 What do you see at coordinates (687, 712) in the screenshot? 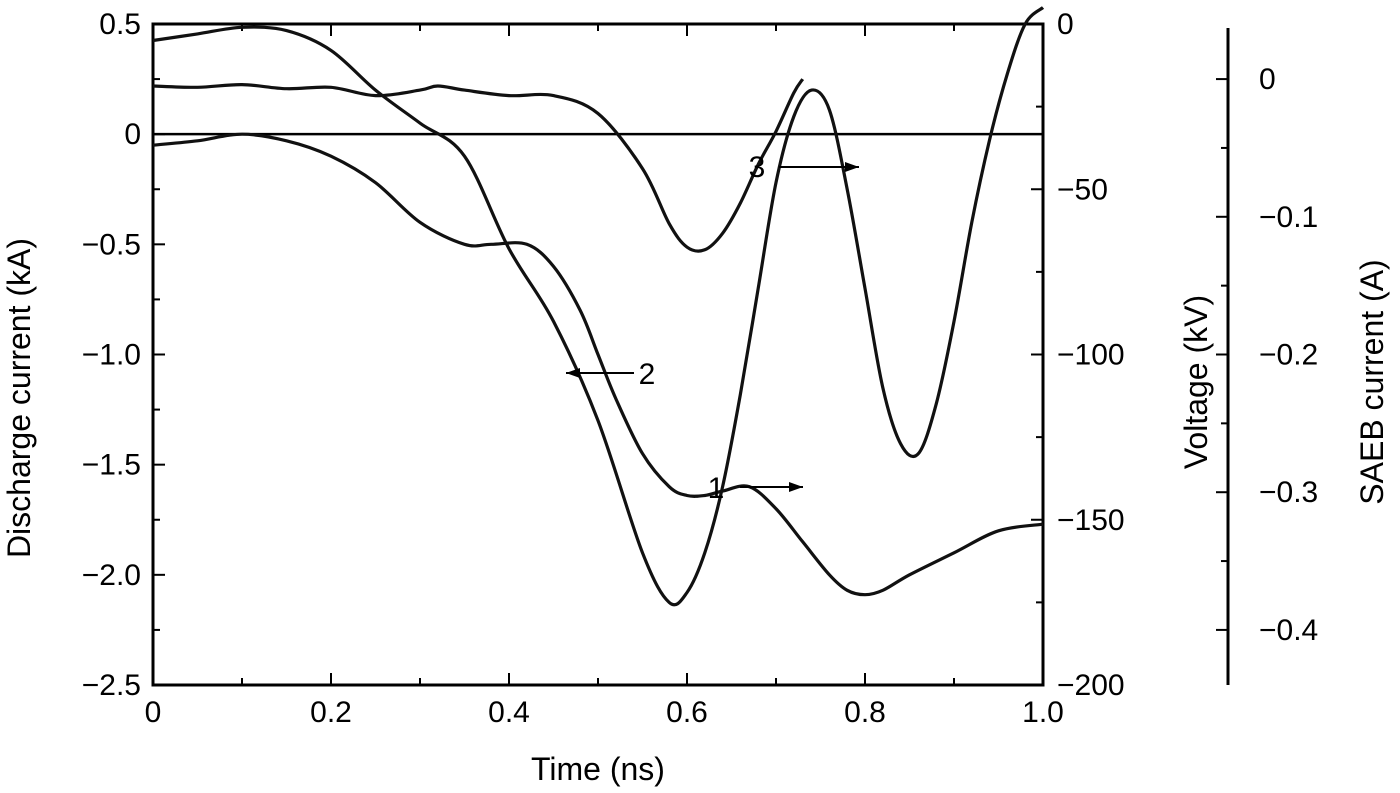
I see `x-tick-label: 0.6` at bounding box center [687, 712].